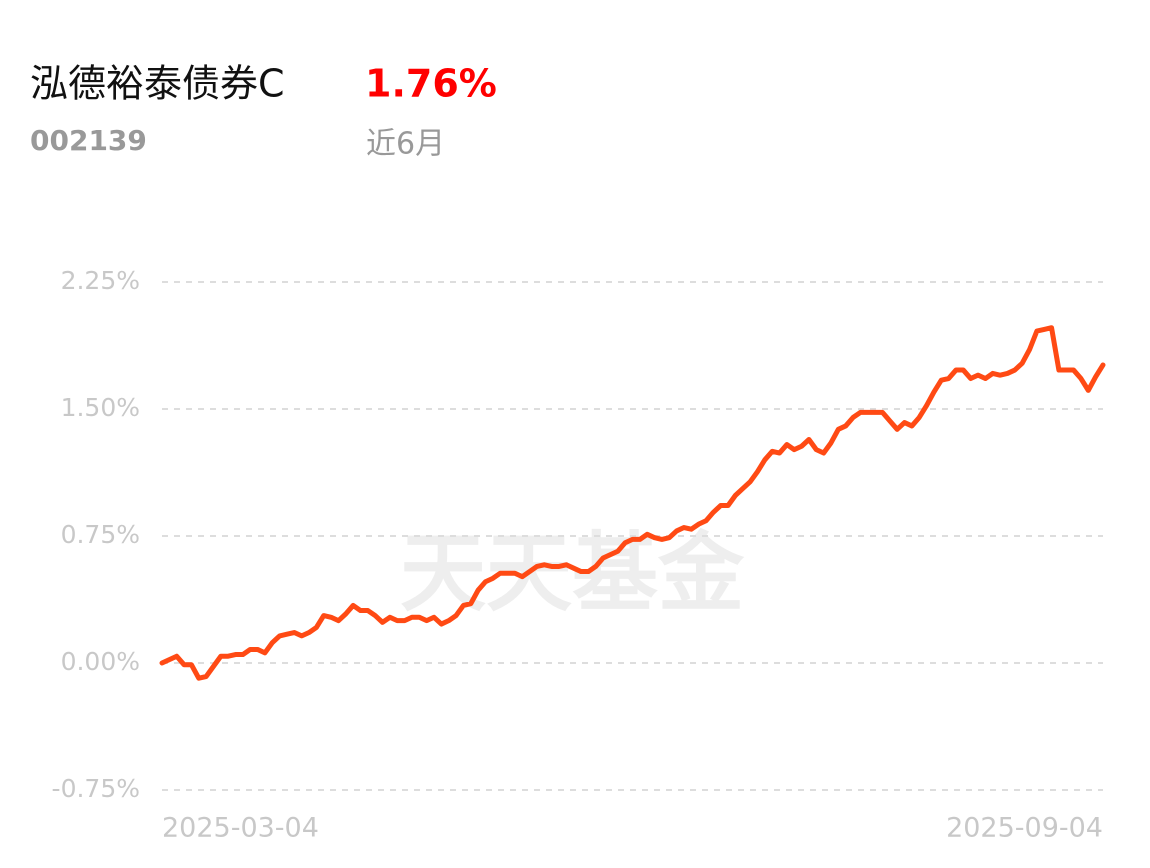 This screenshot has width=1150, height=868. I want to click on watermark: 天天基金, so click(572, 573).